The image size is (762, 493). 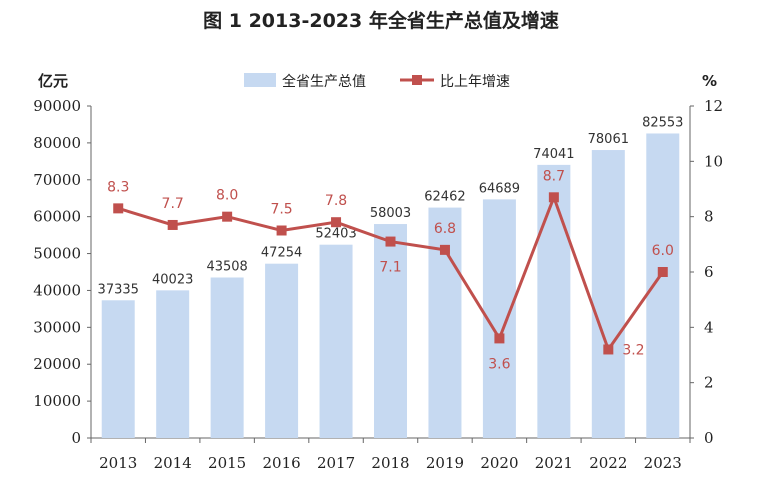 What do you see at coordinates (57, 217) in the screenshot?
I see `left-tick-label: 60000` at bounding box center [57, 217].